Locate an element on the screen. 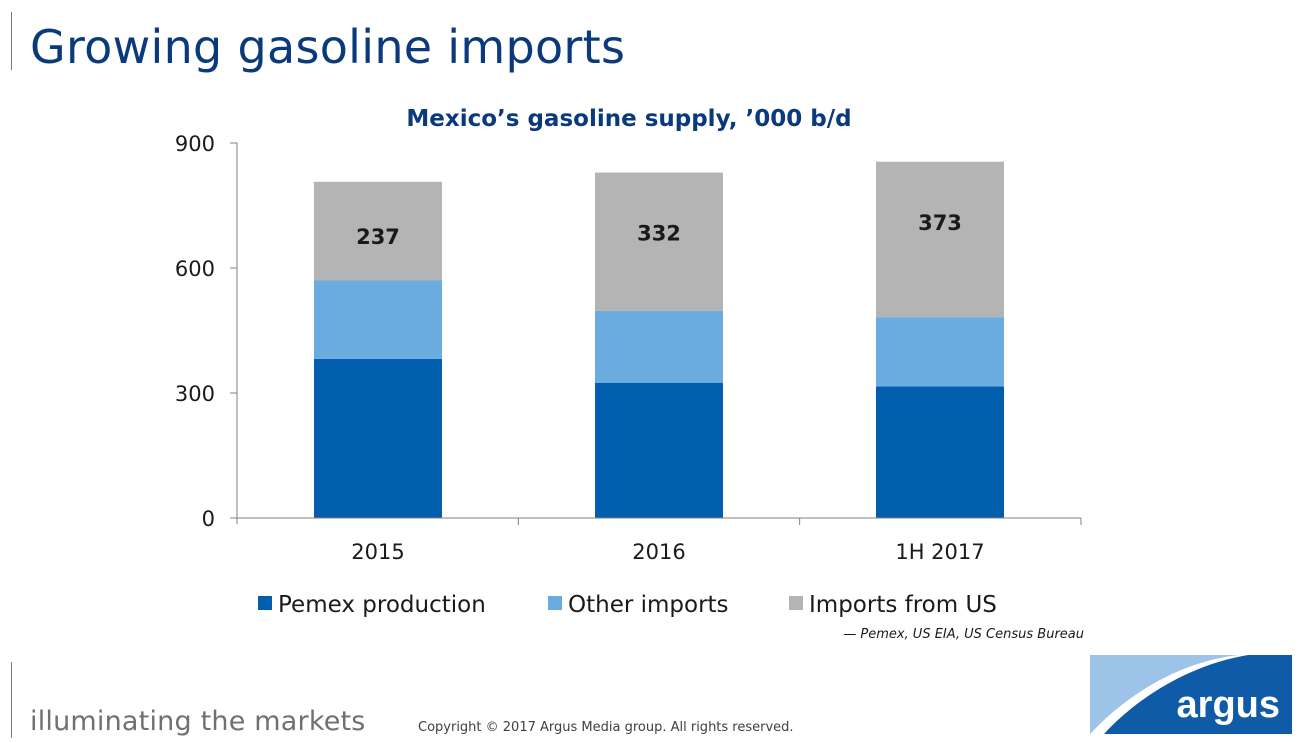 The width and height of the screenshot is (1306, 743). source-note: — Pemex, US EIA, US Census Bureau is located at coordinates (963, 634).